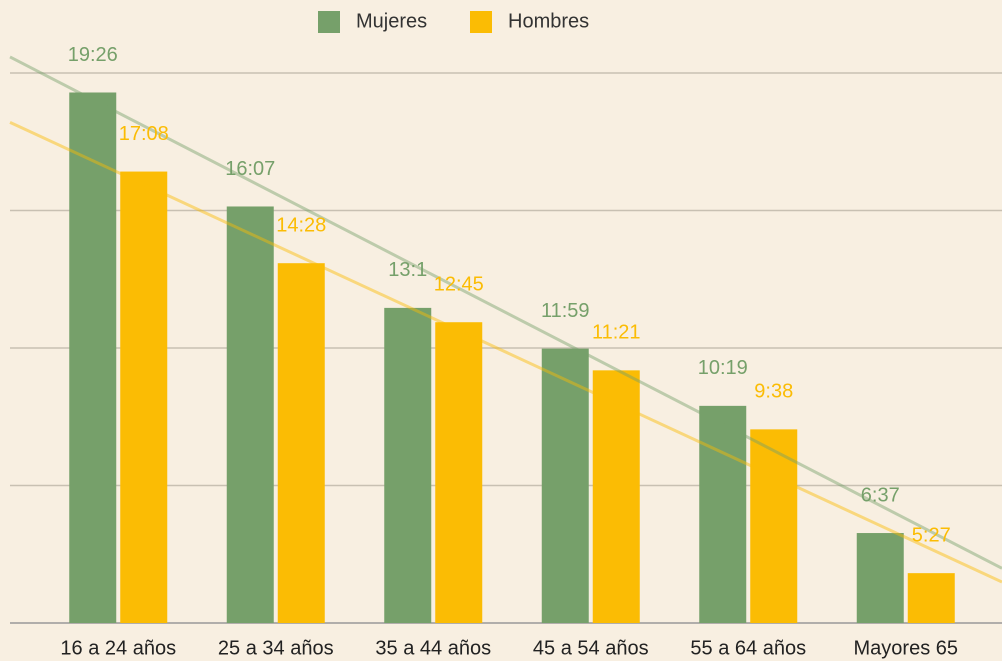  What do you see at coordinates (906, 648) in the screenshot?
I see `x-tick-label: Mayores 65` at bounding box center [906, 648].